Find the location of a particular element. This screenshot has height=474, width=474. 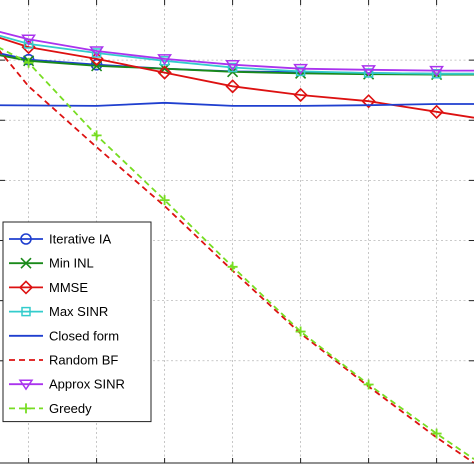

legend-entry-iterative-ia: Iterative IA is located at coordinates (60, 239).